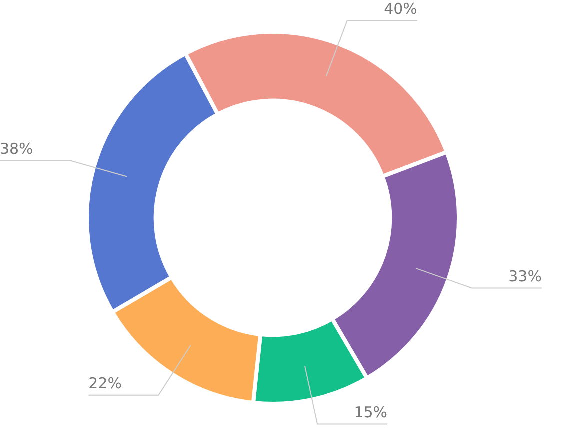  I want to click on data-label: 38%, so click(17, 149).